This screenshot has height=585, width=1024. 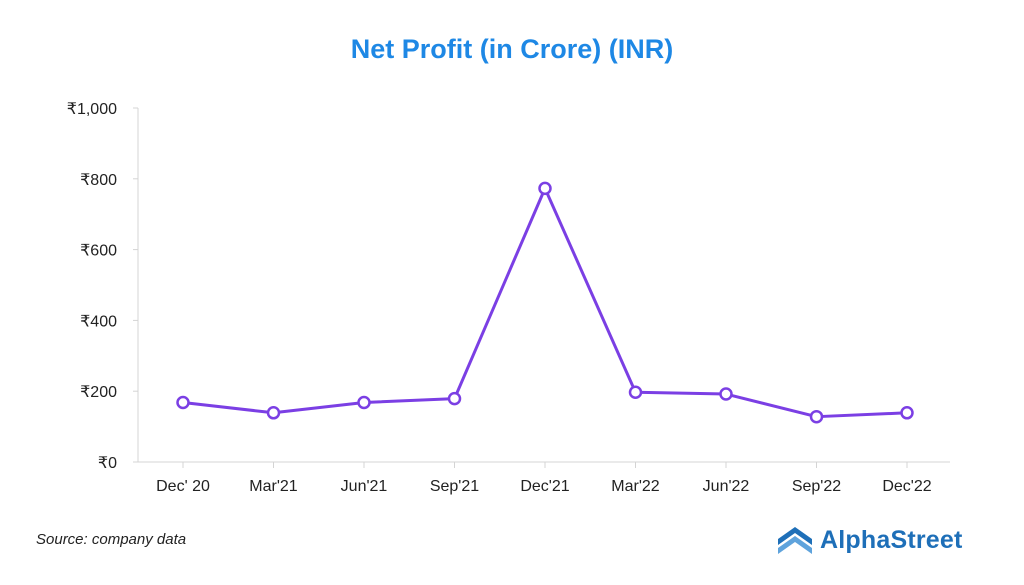 I want to click on y-tick-label: ₹200, so click(x=98, y=392).